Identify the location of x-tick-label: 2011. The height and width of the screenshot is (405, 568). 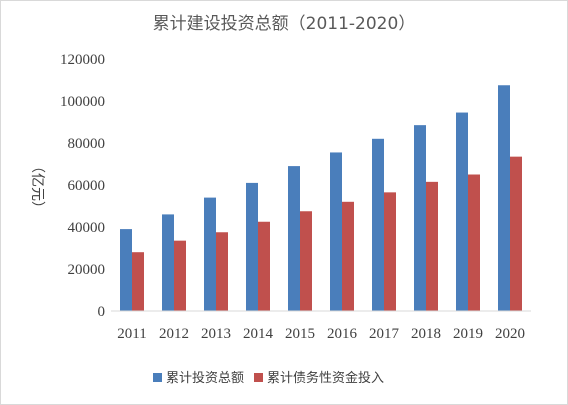
(131, 334).